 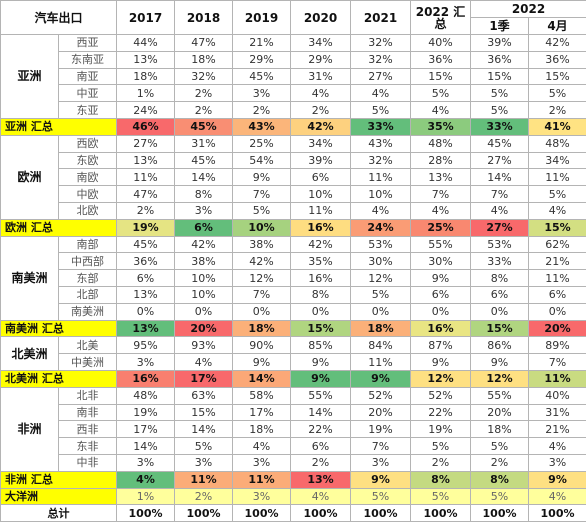 What do you see at coordinates (321, 429) in the screenshot?
I see `value-cell: 22%` at bounding box center [321, 429].